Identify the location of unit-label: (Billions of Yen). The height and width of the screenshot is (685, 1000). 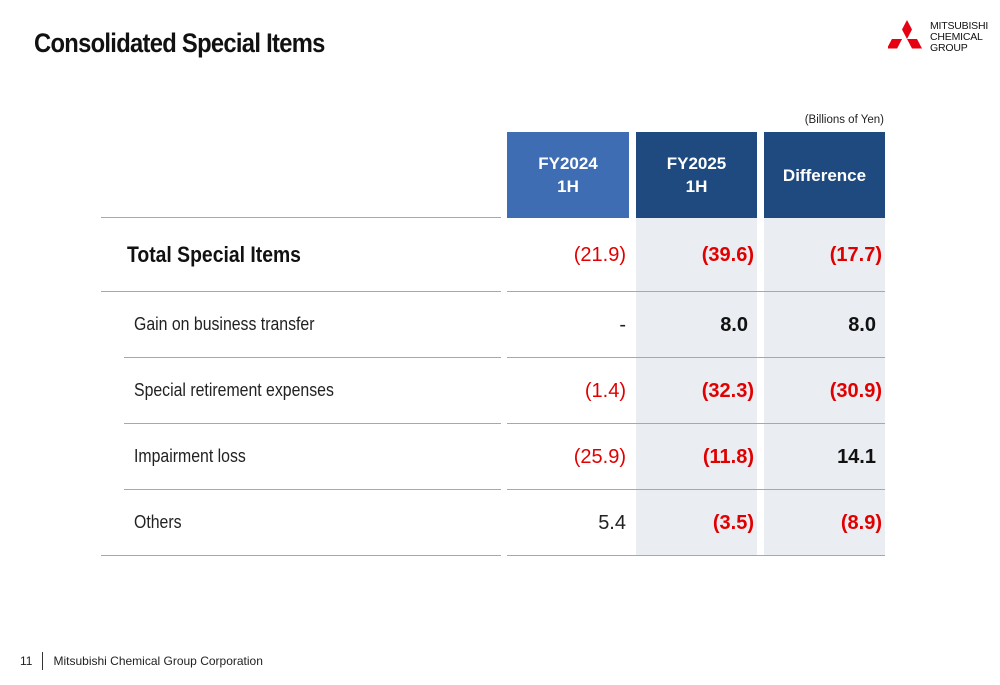
(844, 120).